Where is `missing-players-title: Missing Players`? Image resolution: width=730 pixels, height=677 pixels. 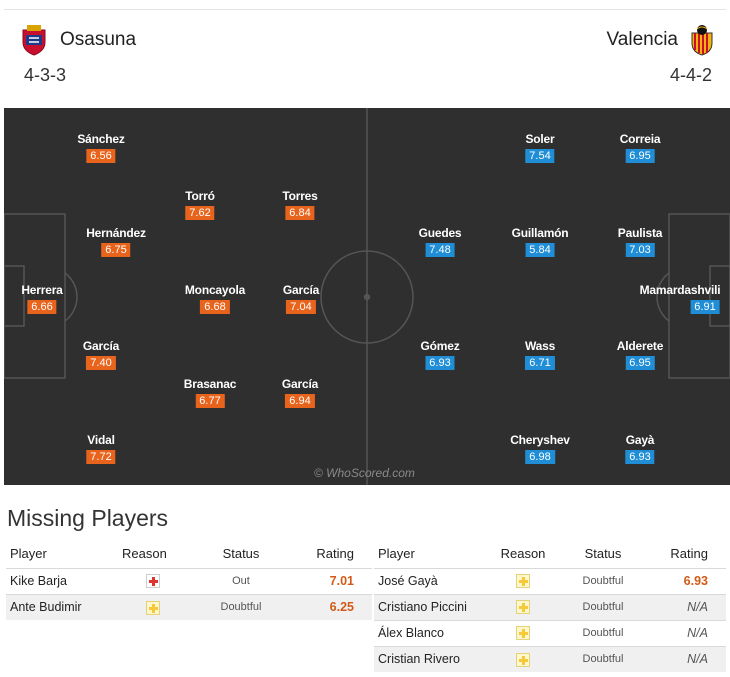
missing-players-title: Missing Players is located at coordinates (88, 518).